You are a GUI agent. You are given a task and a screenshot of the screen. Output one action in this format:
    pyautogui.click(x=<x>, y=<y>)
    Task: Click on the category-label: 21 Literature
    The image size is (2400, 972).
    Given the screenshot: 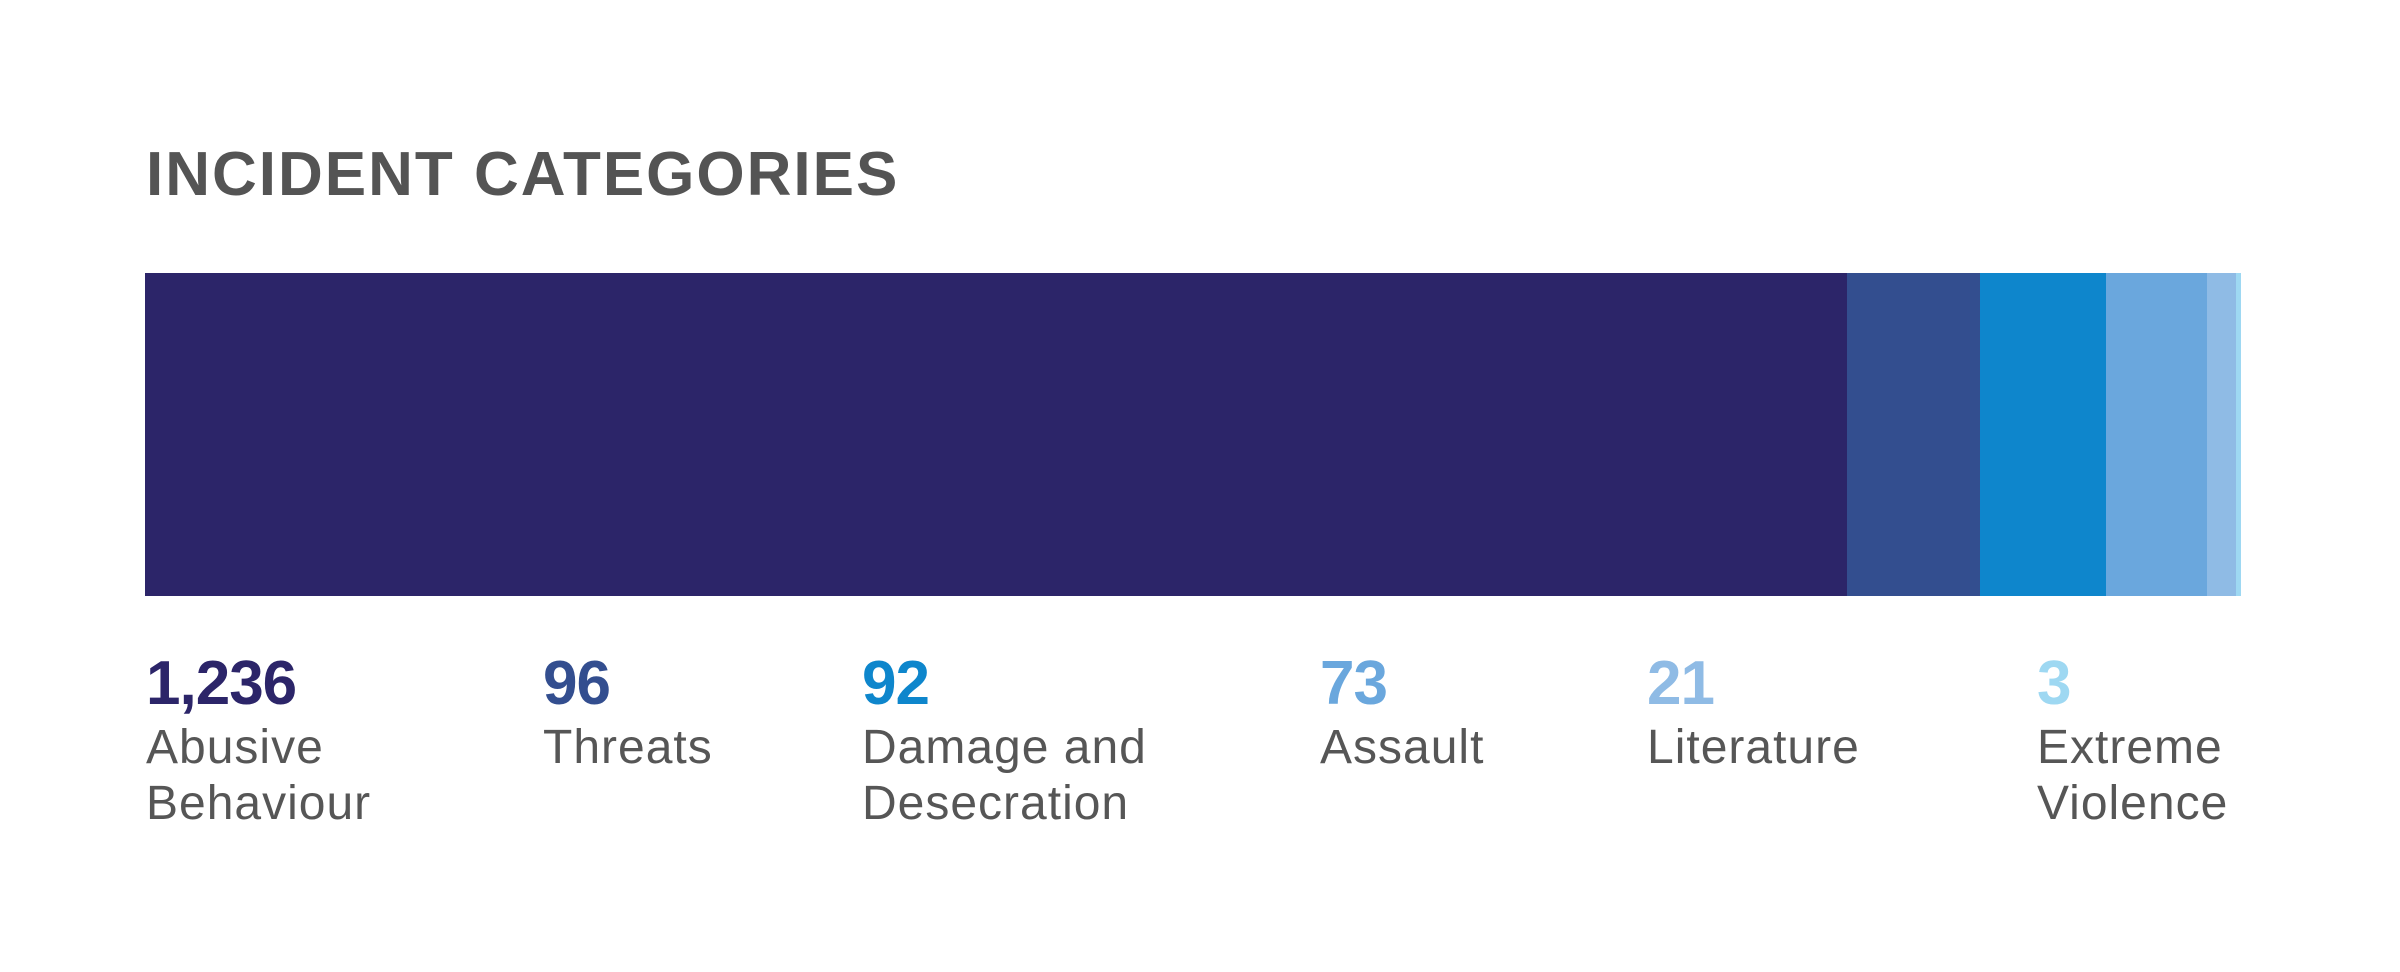 What is the action you would take?
    pyautogui.click(x=1753, y=712)
    